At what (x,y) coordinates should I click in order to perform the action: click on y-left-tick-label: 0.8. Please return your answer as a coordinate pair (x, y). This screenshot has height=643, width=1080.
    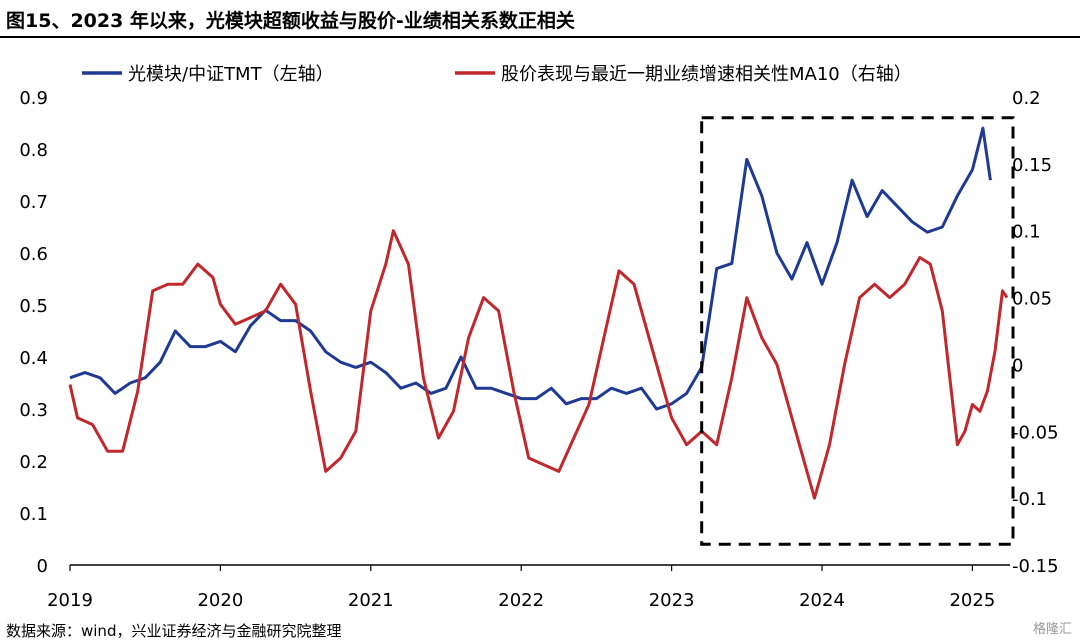
    Looking at the image, I should click on (33, 150).